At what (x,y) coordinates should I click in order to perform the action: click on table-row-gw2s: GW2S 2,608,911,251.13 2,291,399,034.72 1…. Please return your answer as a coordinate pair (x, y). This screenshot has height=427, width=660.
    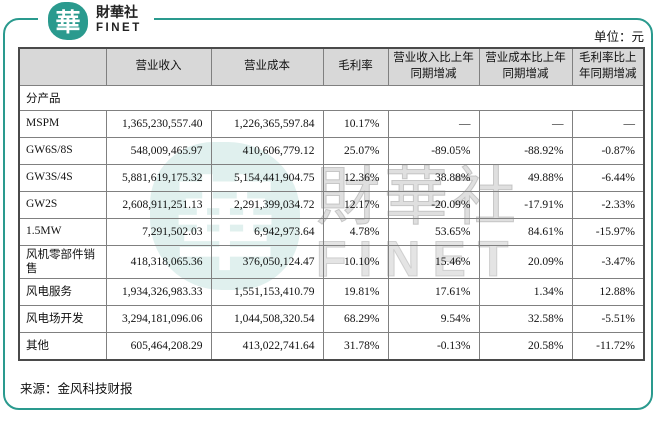
    Looking at the image, I should click on (331, 204).